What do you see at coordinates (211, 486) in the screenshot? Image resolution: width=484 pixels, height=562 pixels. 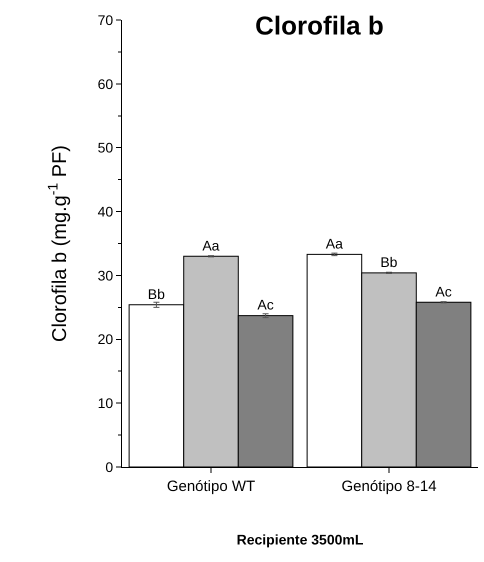 I see `x-tick-label: Genótipo WT` at bounding box center [211, 486].